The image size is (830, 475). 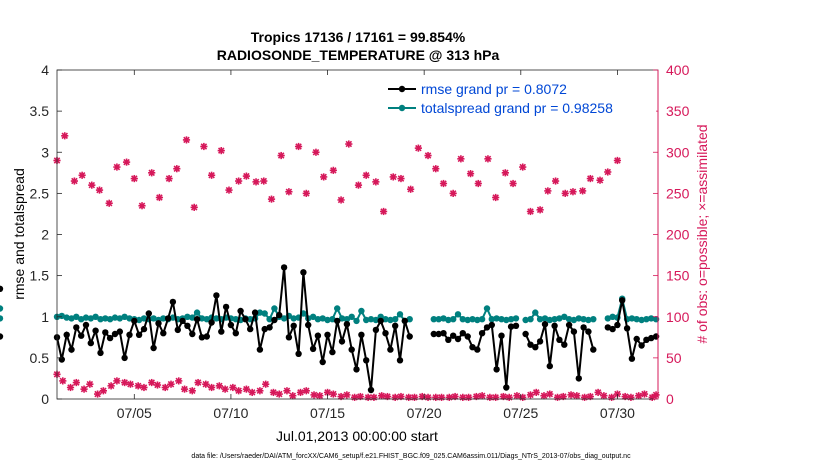 I want to click on y-right-tick-label: 150, so click(x=678, y=276).